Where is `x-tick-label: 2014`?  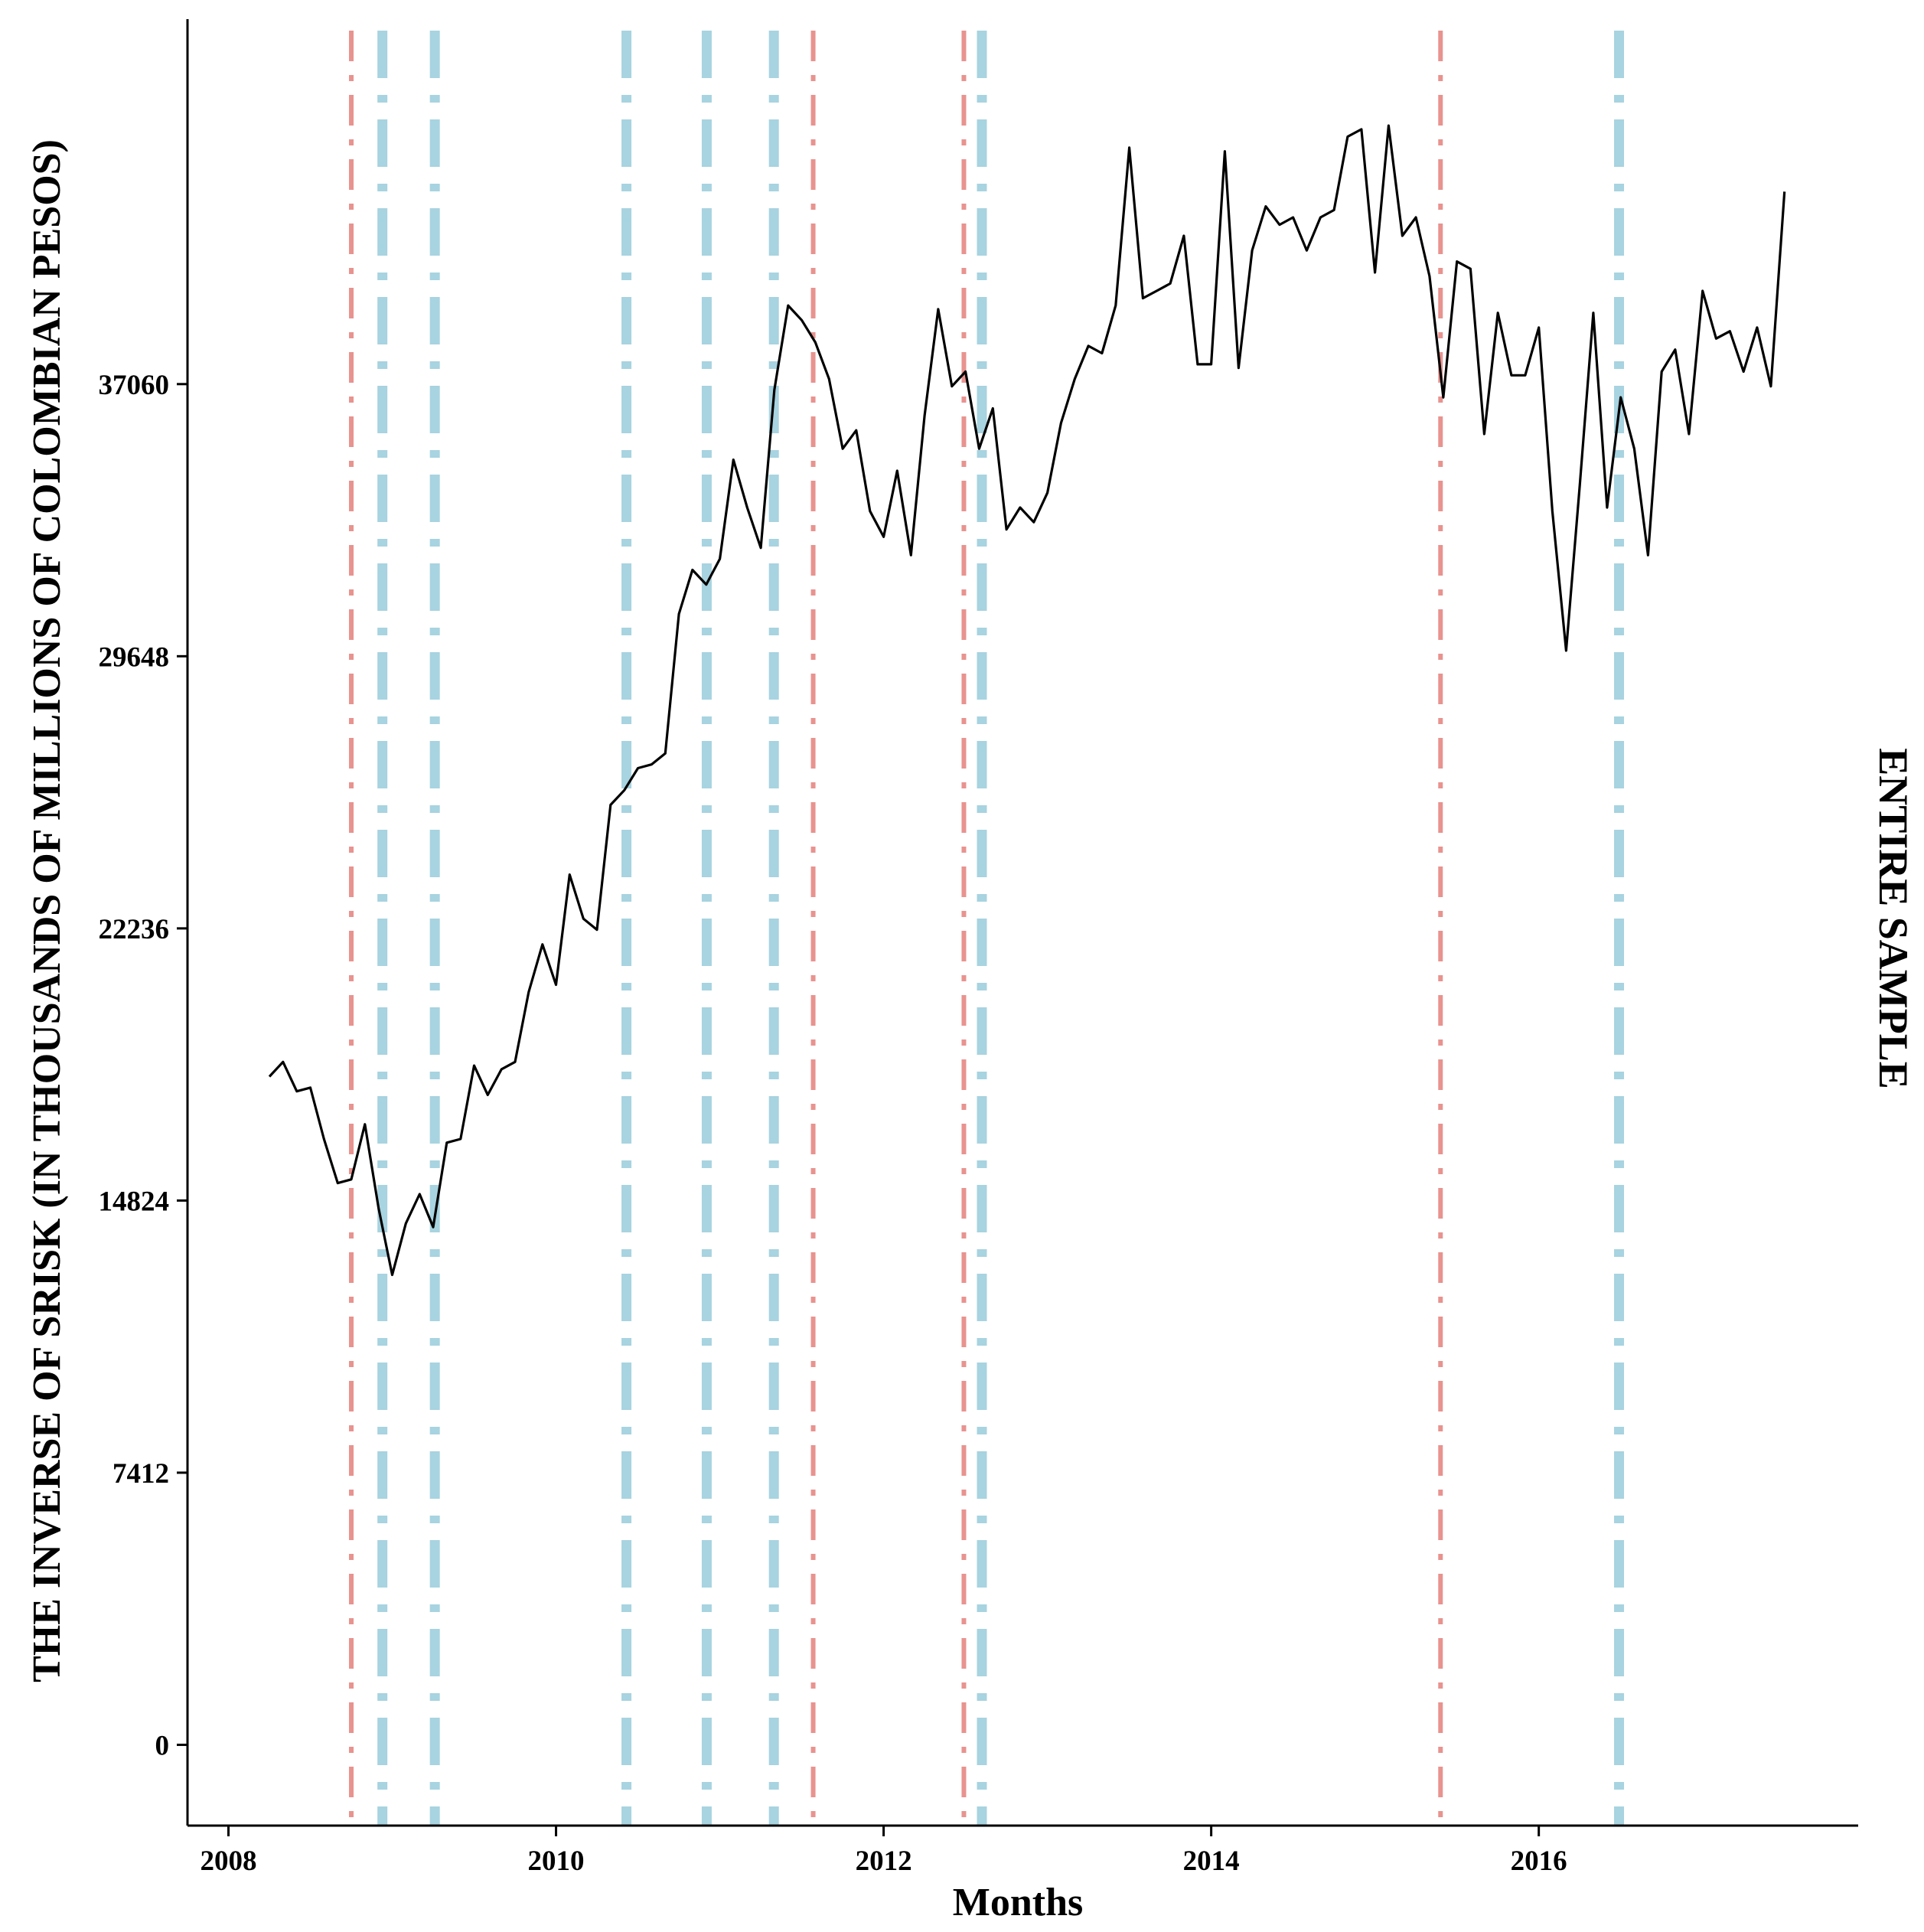
x-tick-label: 2014 is located at coordinates (1211, 1861).